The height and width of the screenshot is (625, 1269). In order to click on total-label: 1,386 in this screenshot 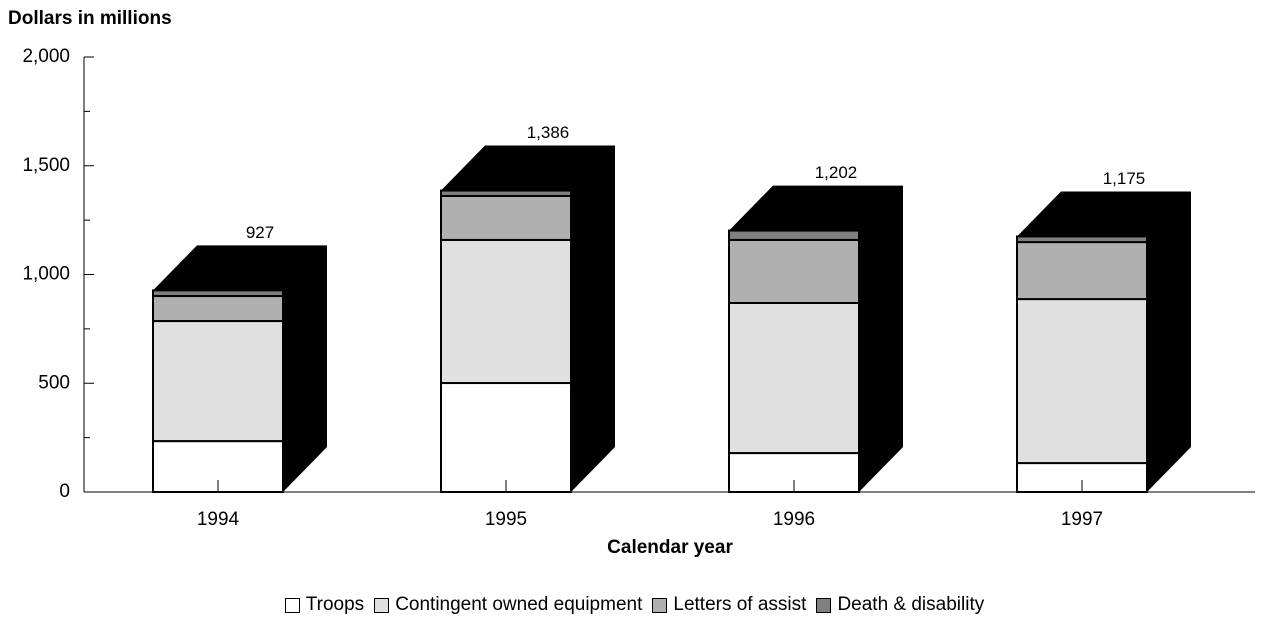, I will do `click(548, 132)`.